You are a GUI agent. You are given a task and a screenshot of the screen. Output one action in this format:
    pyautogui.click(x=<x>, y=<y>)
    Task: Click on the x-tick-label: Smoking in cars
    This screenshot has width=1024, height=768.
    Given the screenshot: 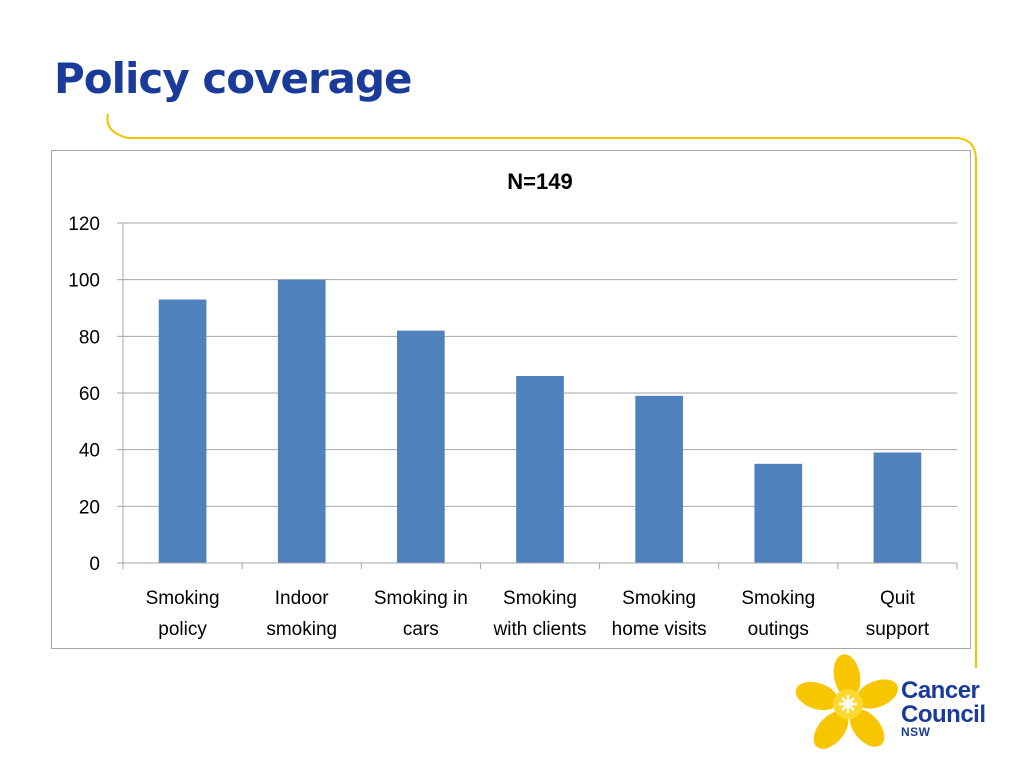 What is the action you would take?
    pyautogui.click(x=421, y=614)
    